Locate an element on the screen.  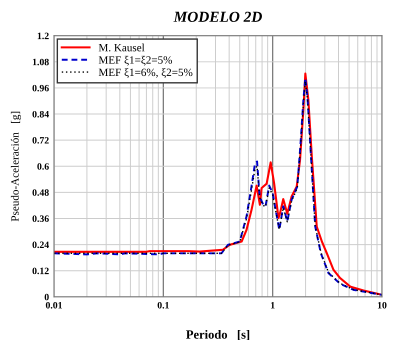
chart-title: MODELO 2D is located at coordinates (217, 17).